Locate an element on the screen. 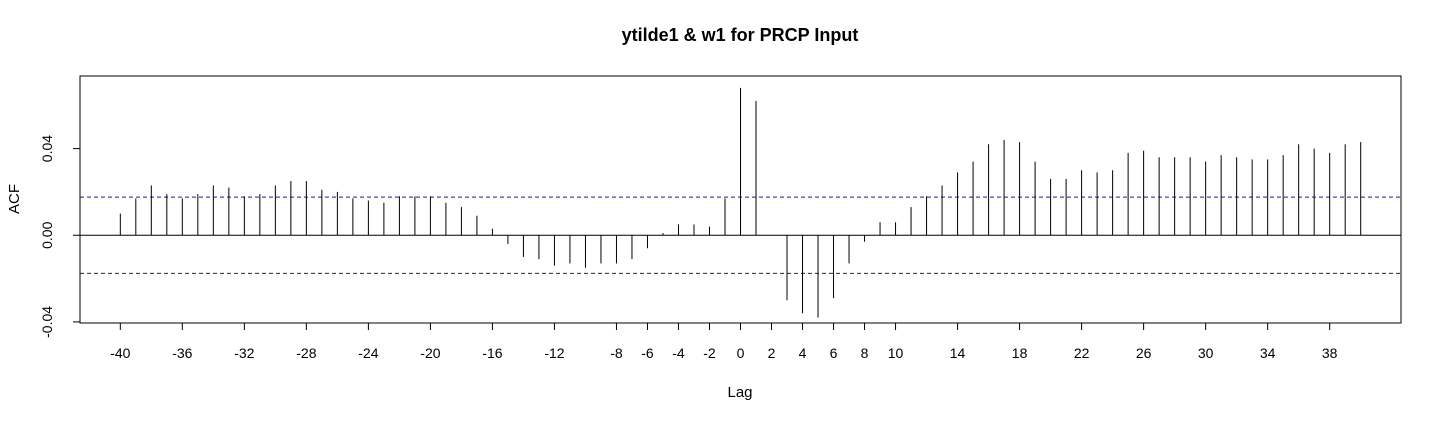 The height and width of the screenshot is (421, 1442). x-tick-label: 2 is located at coordinates (772, 353).